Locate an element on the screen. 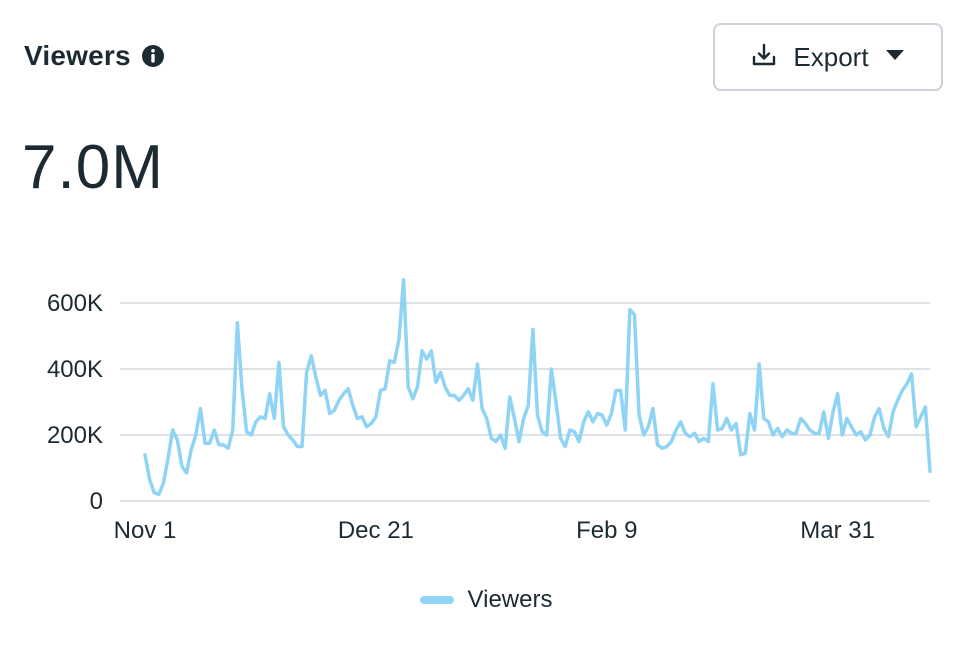 The image size is (972, 652). y-tick-label: 400K is located at coordinates (75, 369).